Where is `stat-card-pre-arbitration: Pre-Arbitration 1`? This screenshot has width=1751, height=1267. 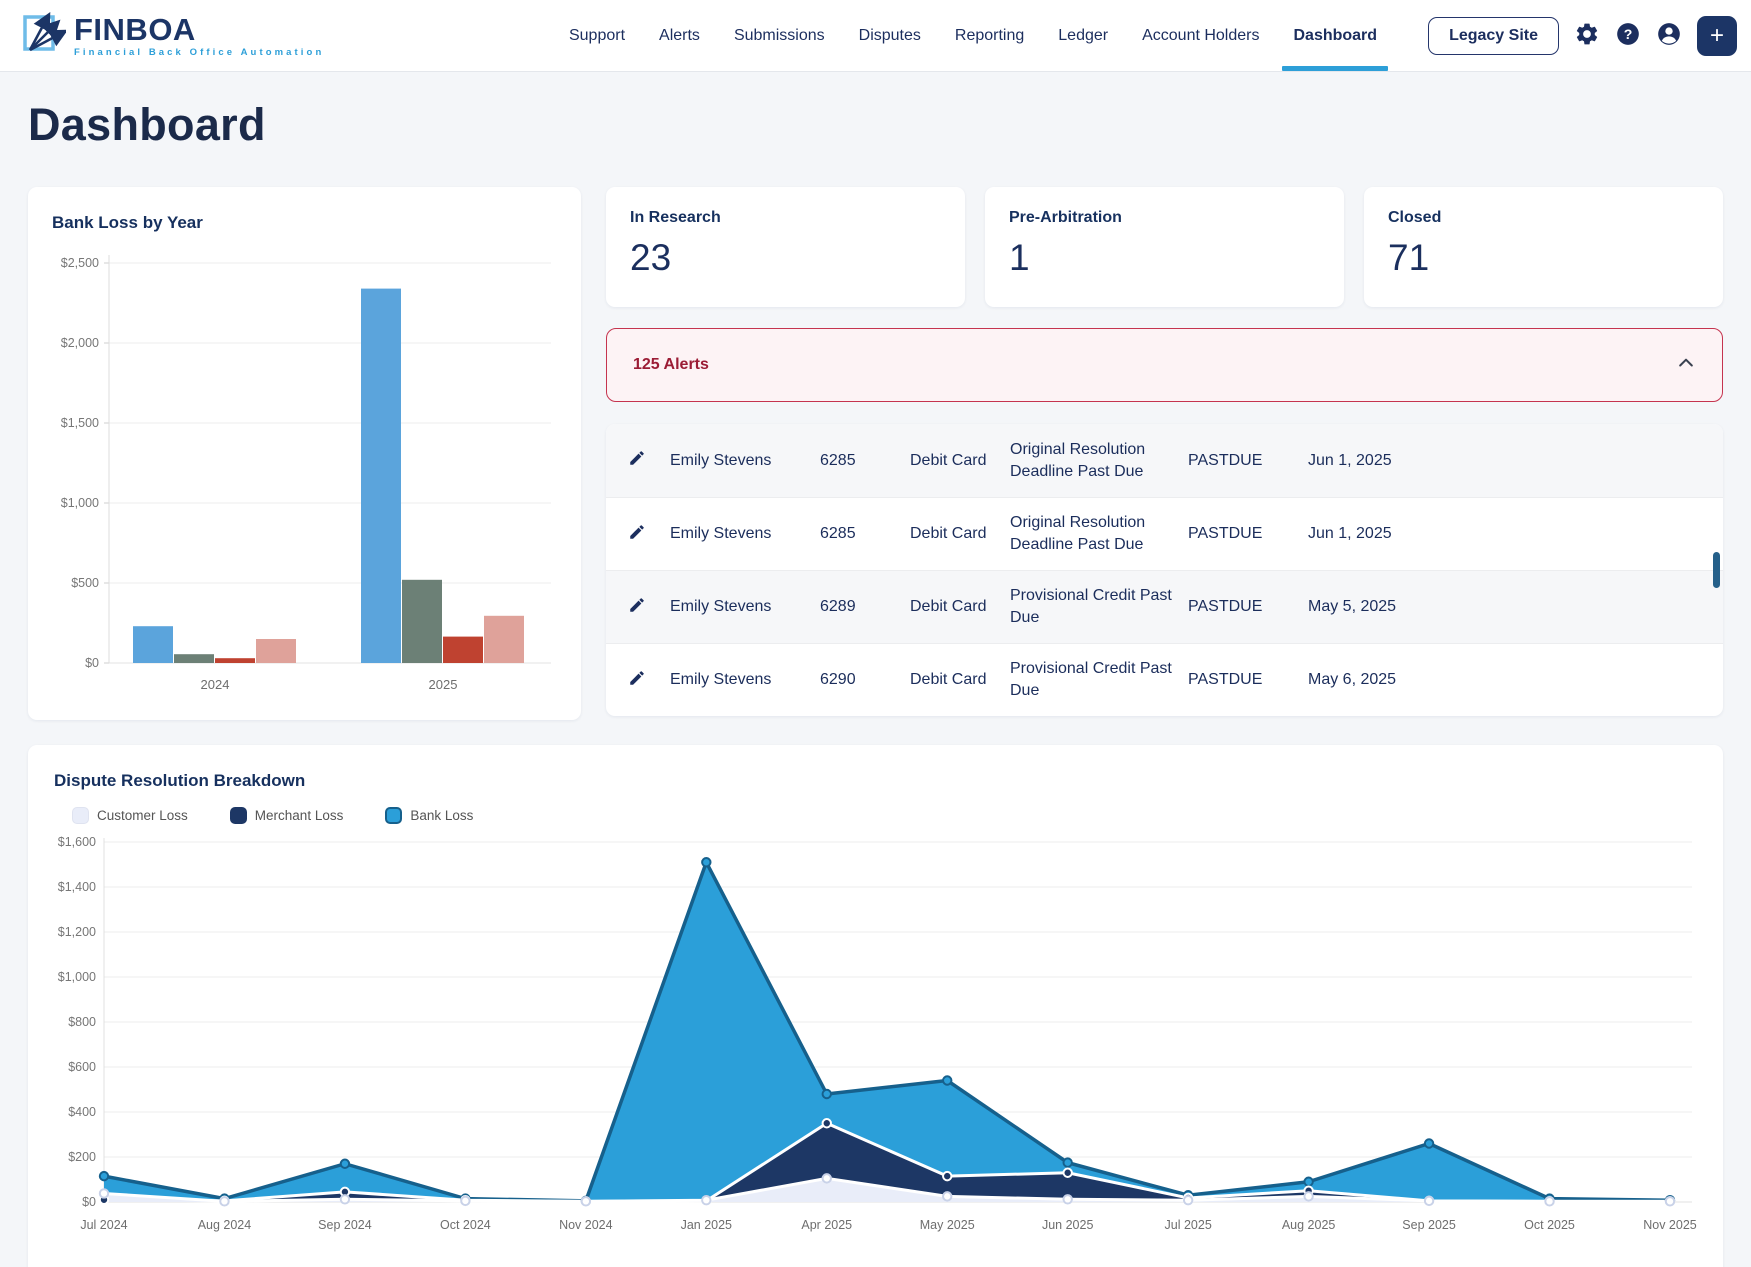
stat-card-pre-arbitration: Pre-Arbitration 1 is located at coordinates (1164, 247).